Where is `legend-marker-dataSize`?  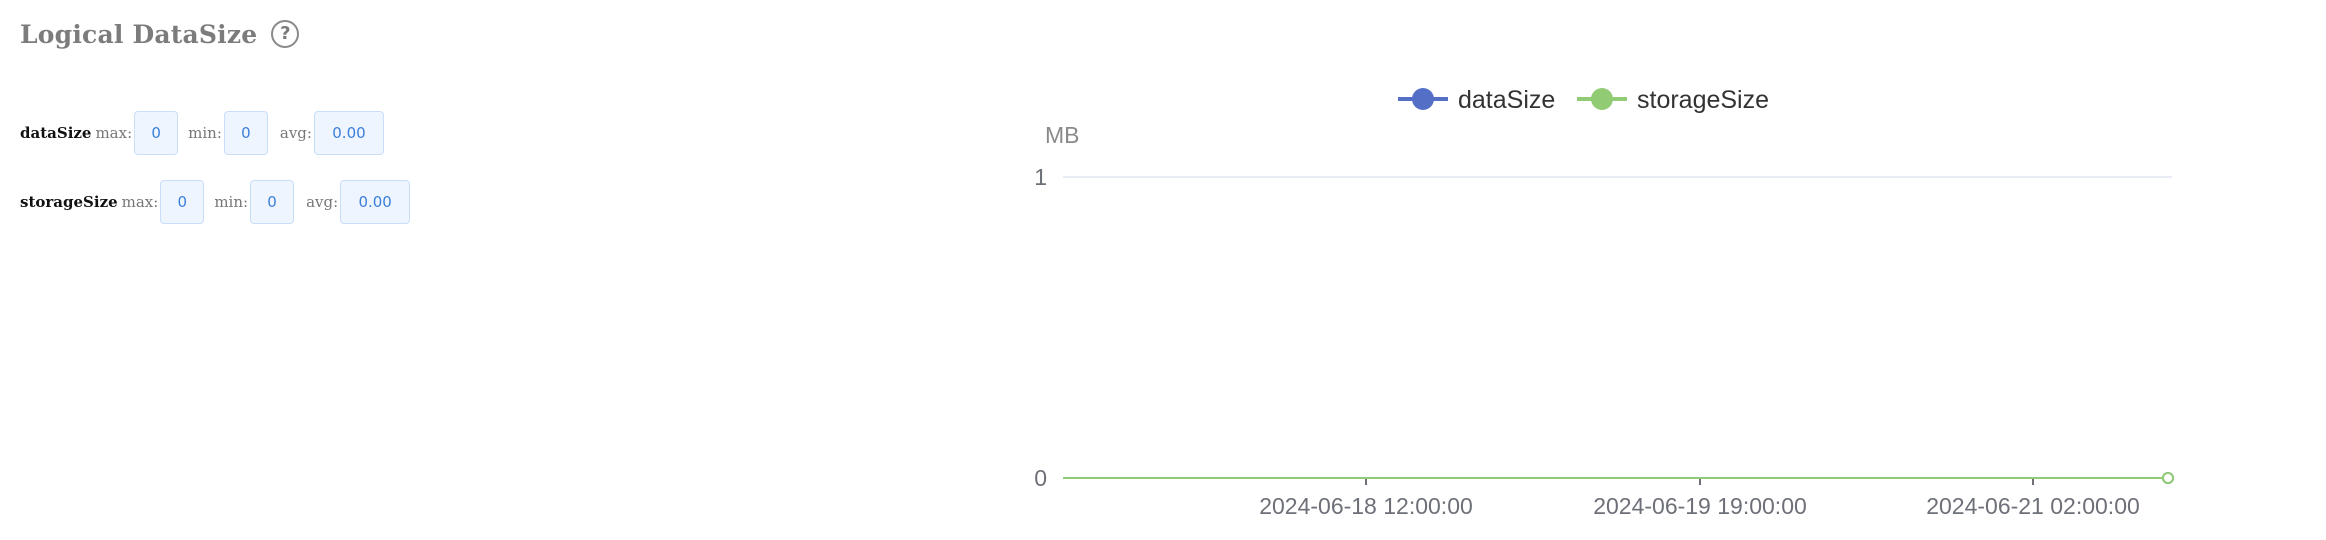 legend-marker-dataSize is located at coordinates (1423, 99).